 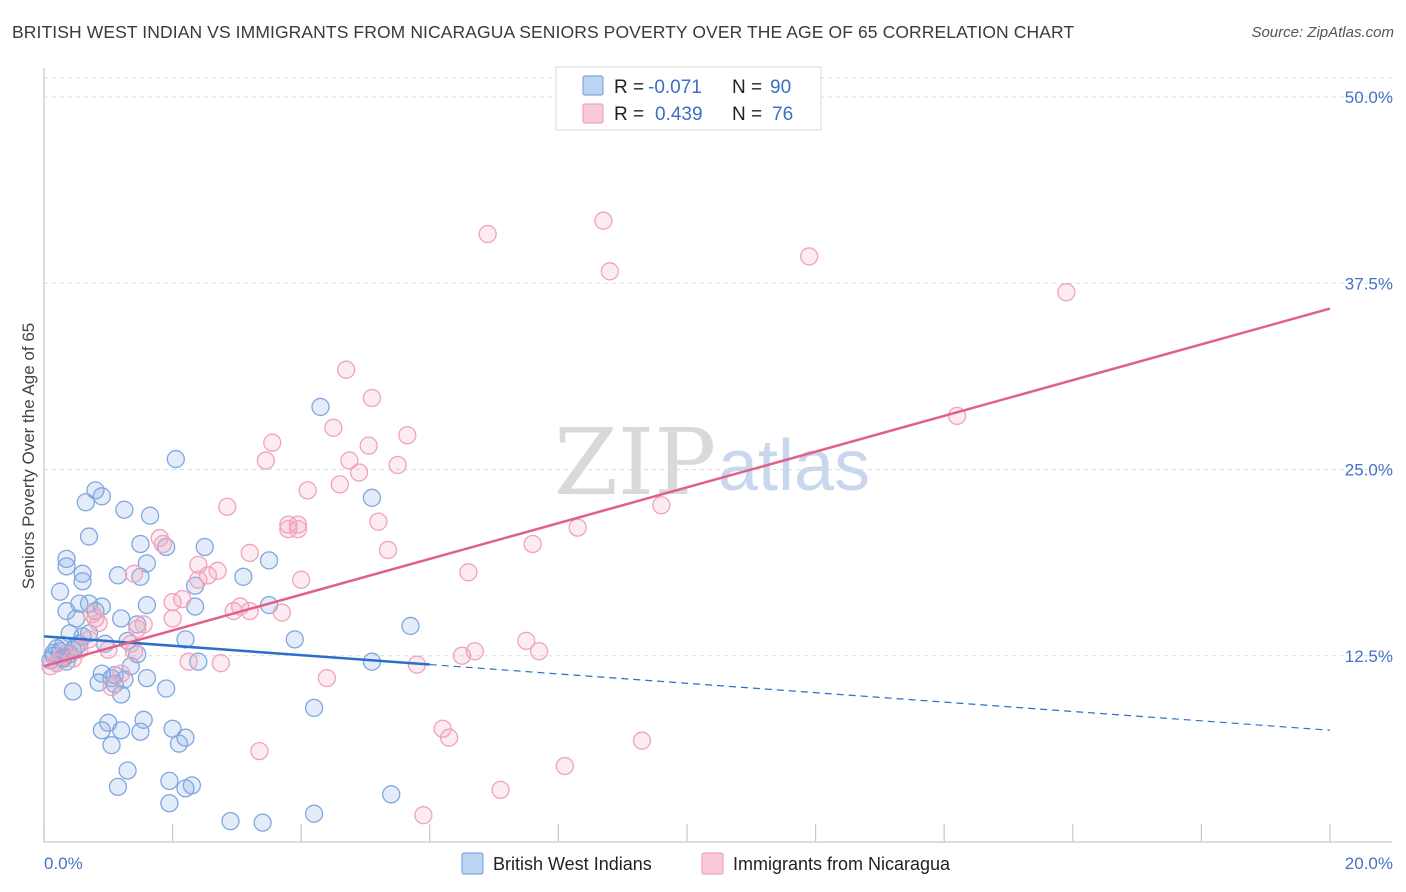 I want to click on trend-line-extension, so click(x=880, y=697).